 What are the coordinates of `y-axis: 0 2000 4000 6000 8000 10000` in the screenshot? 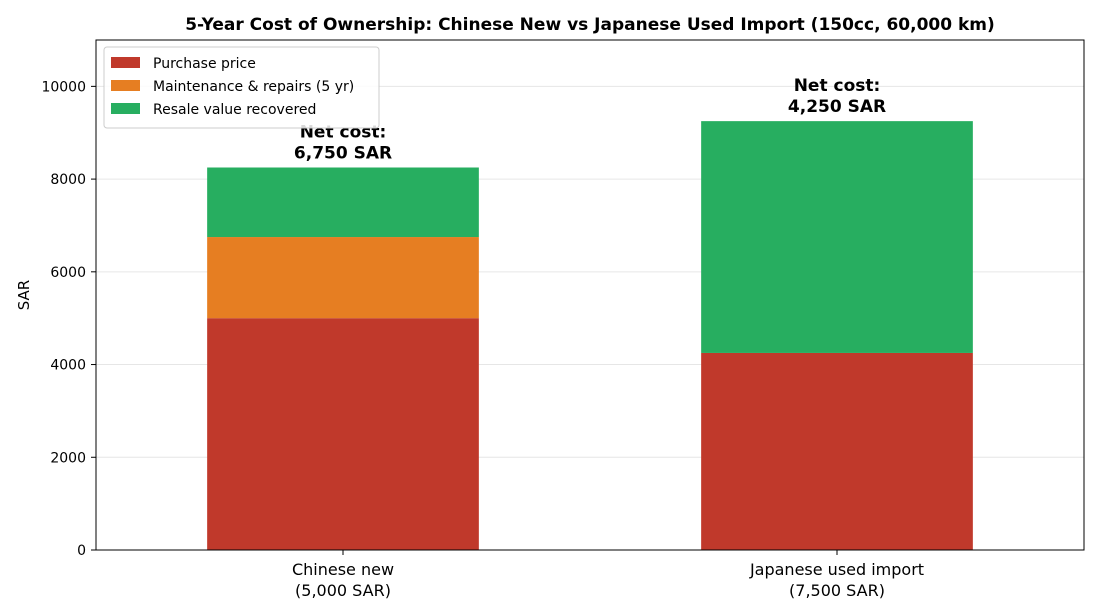 It's located at (68, 319).